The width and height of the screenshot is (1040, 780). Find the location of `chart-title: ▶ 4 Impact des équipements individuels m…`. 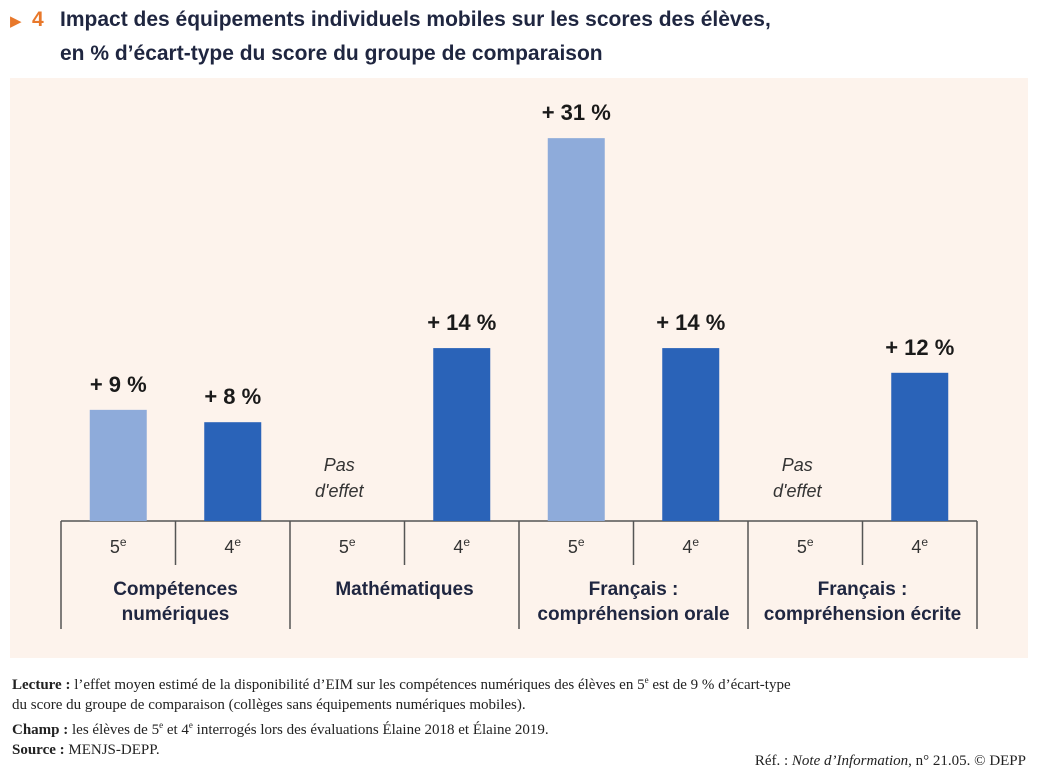

chart-title: ▶ 4 Impact des équipements individuels m… is located at coordinates (520, 37).